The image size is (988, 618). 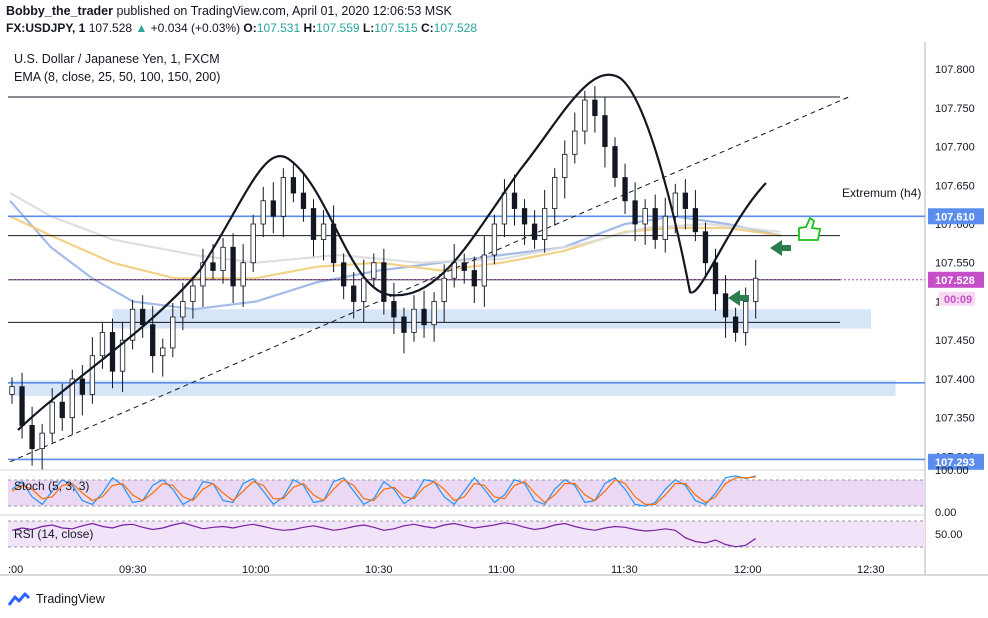 I want to click on open-label: O:, so click(x=250, y=28).